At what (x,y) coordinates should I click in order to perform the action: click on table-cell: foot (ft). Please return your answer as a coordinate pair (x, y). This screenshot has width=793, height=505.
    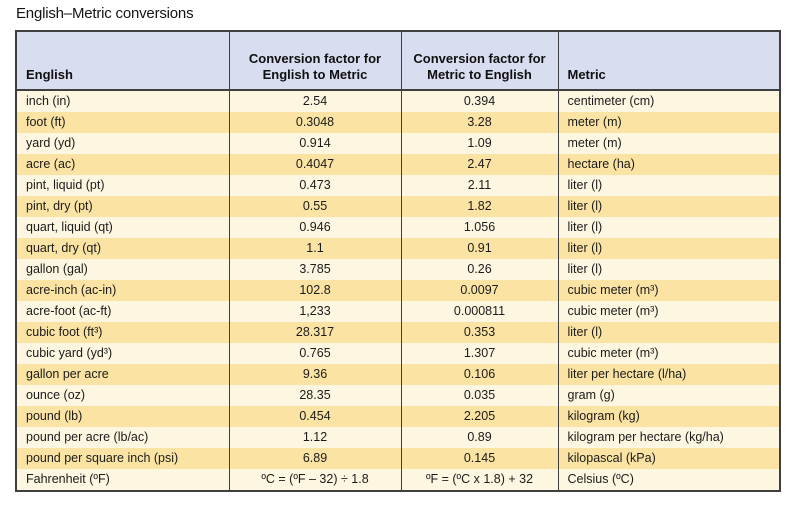
    Looking at the image, I should click on (122, 122).